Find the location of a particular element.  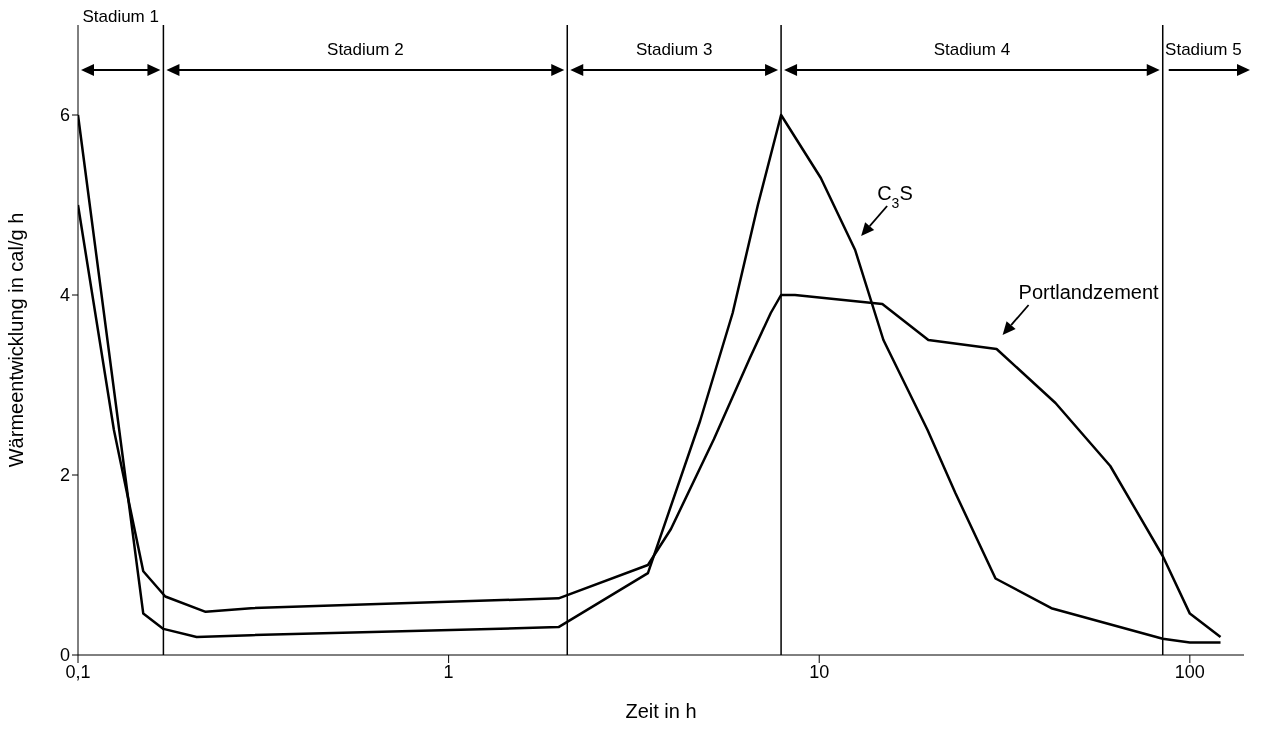

annotation: Stadium 4 is located at coordinates (972, 49).